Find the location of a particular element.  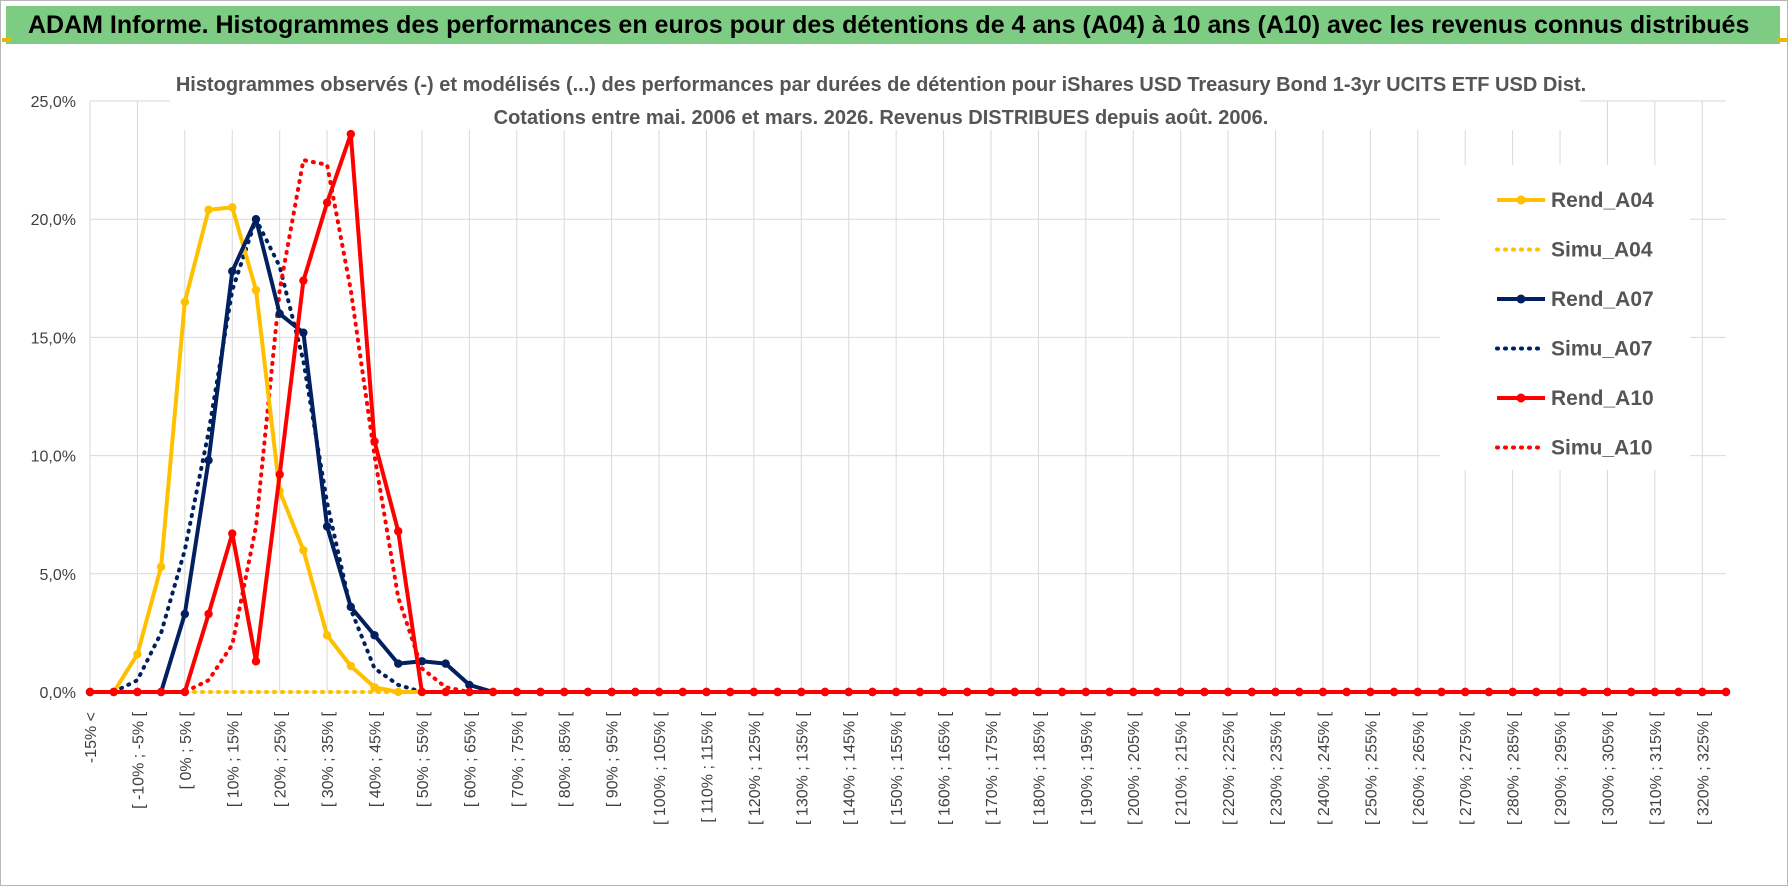

x-tick-label: [ 160% ; 165% [ is located at coordinates (945, 768).